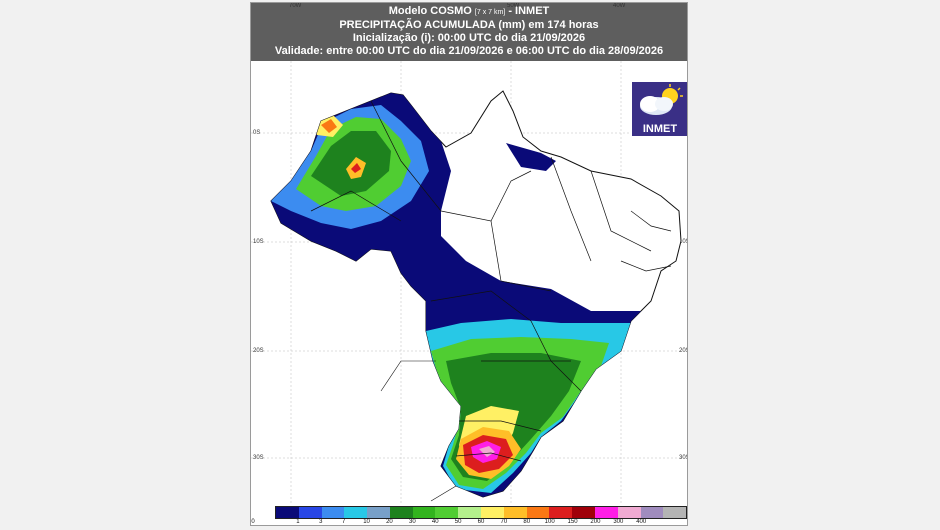 The height and width of the screenshot is (530, 940). What do you see at coordinates (321, 522) in the screenshot?
I see `colorbar-tick-label: 3` at bounding box center [321, 522].